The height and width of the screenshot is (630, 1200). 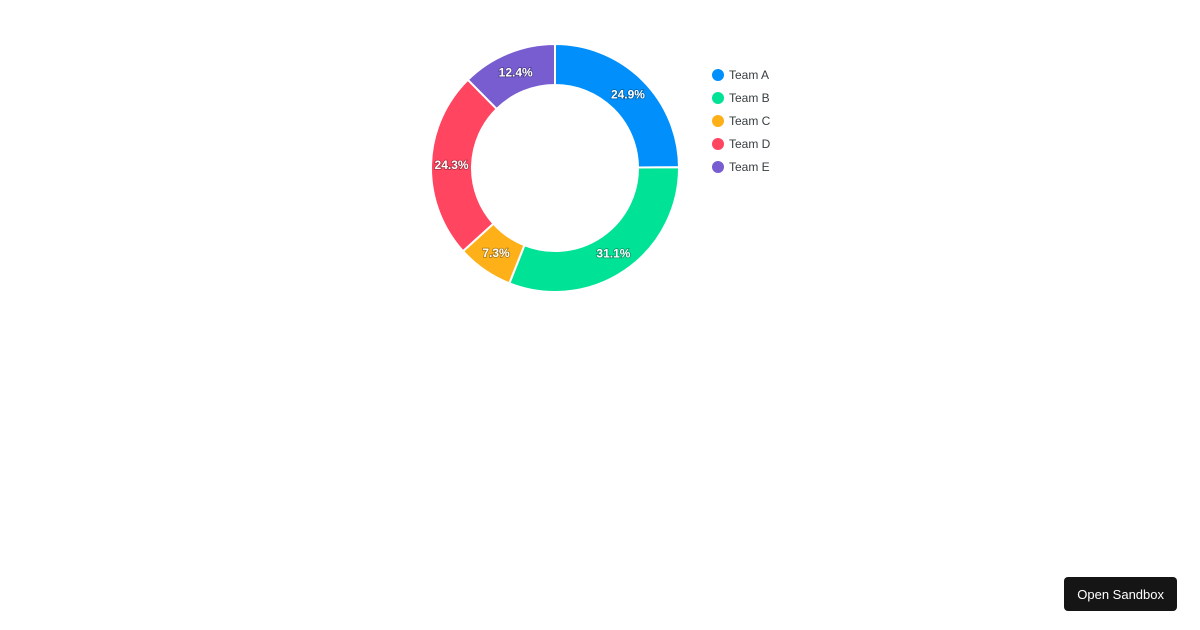 What do you see at coordinates (749, 74) in the screenshot?
I see `legend-label: Team A` at bounding box center [749, 74].